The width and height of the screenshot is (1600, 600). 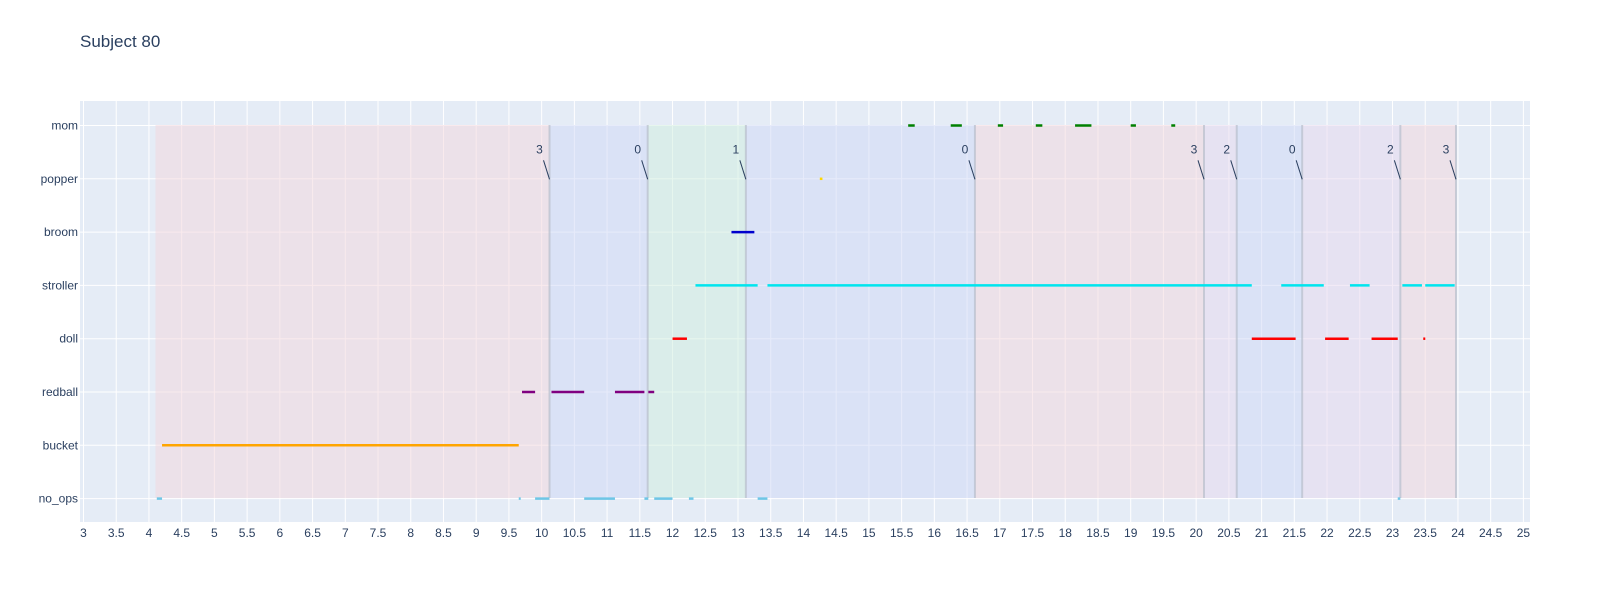 I want to click on x-tick-label: 18.5, so click(x=1098, y=533).